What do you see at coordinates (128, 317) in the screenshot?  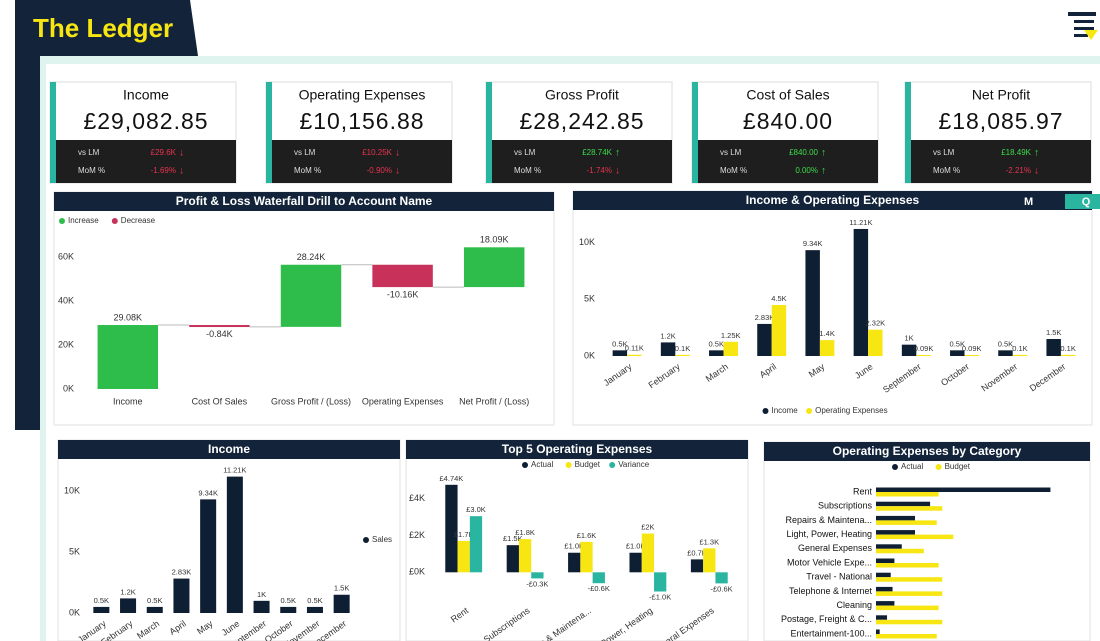 I see `value-label: 29.08K` at bounding box center [128, 317].